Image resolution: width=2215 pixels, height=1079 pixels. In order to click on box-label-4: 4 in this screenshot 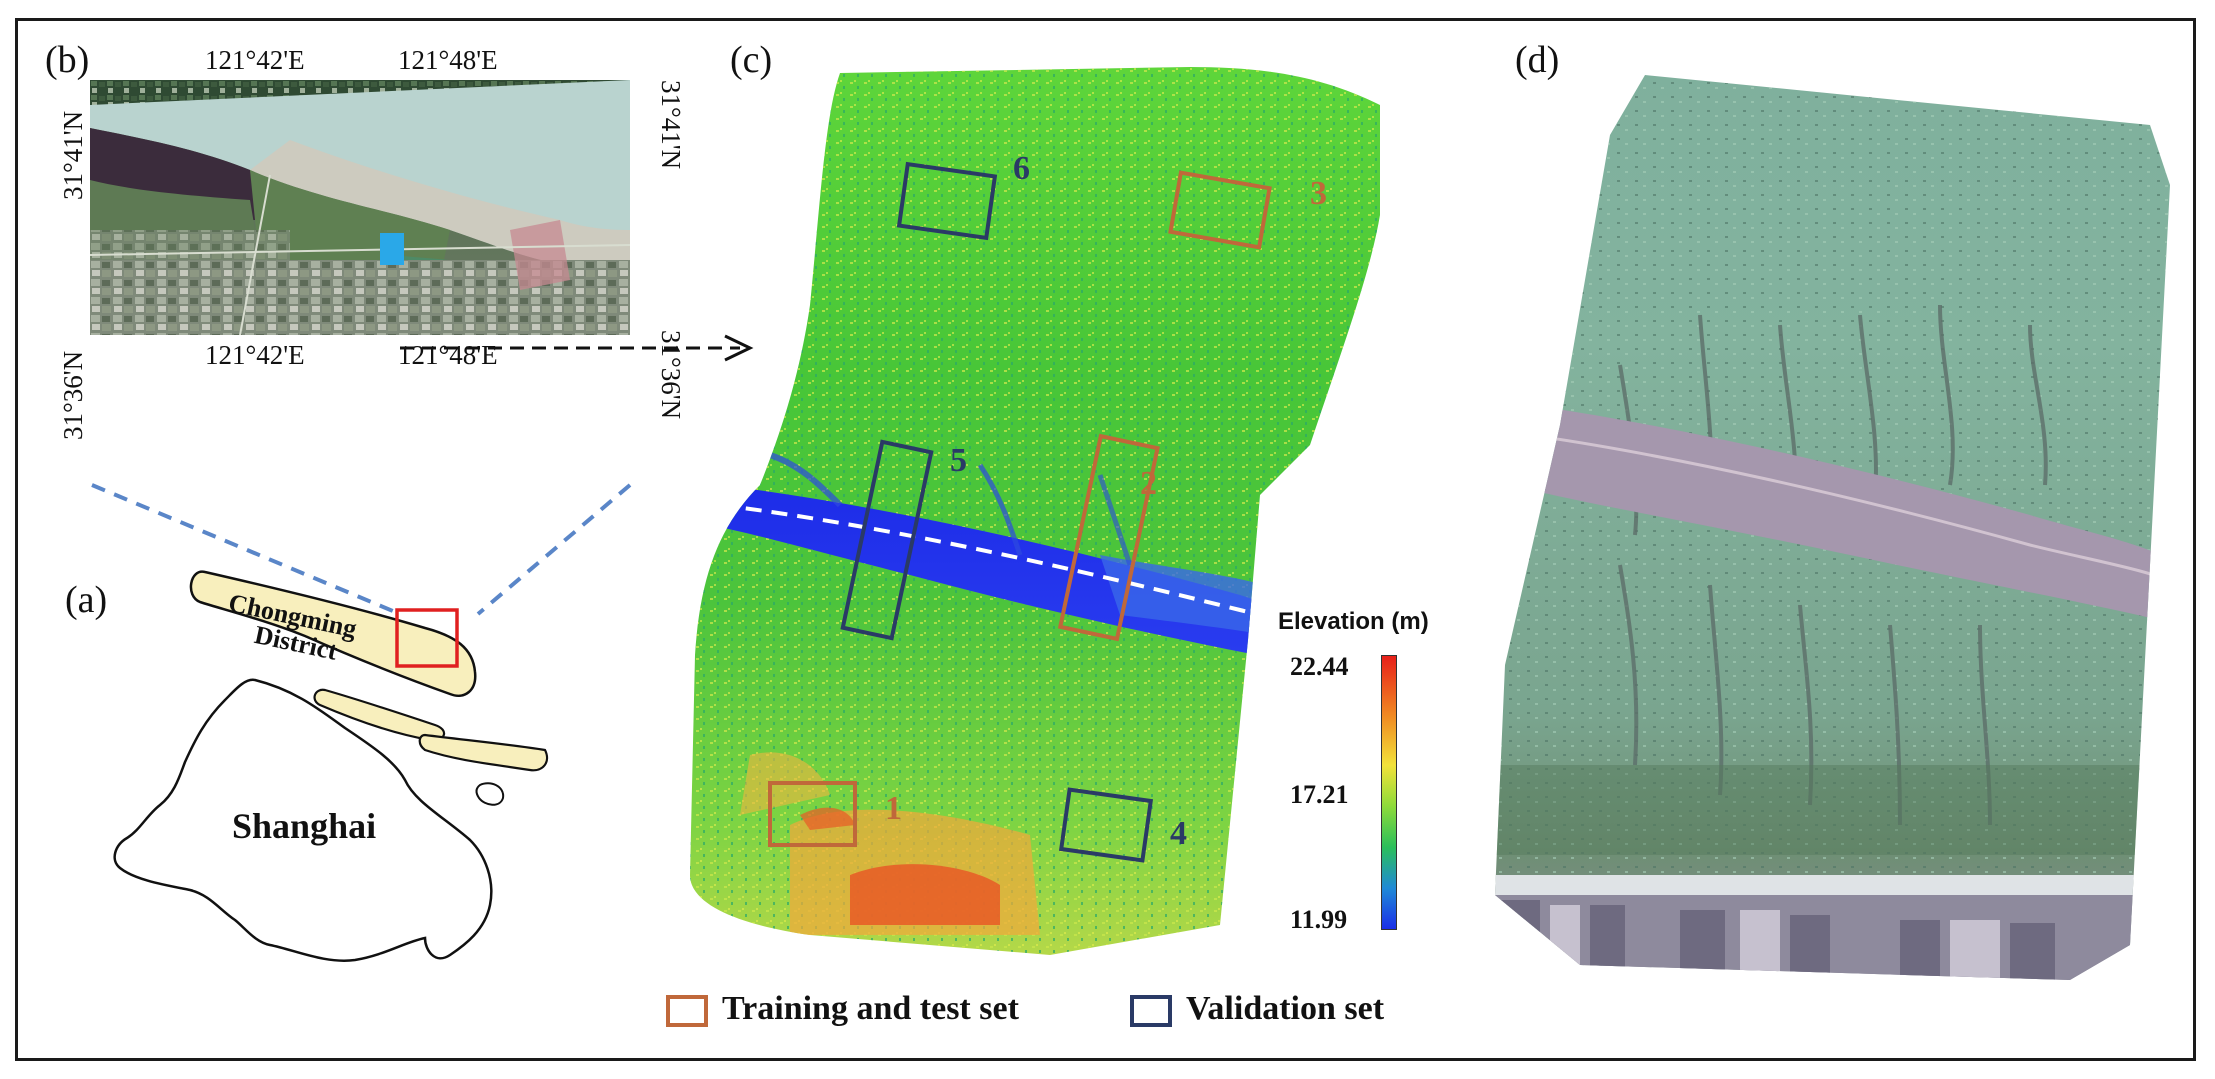, I will do `click(1178, 833)`.